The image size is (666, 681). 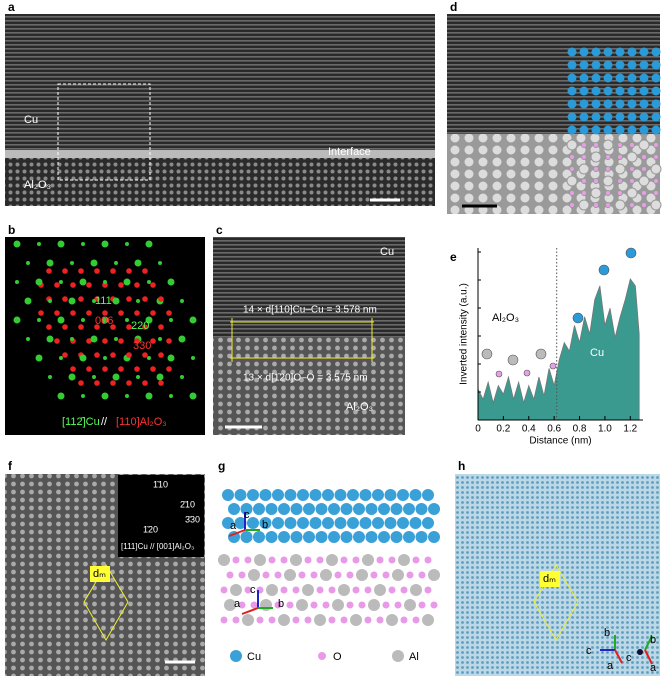 I want to click on x-tick-label: 0.6, so click(x=554, y=429).